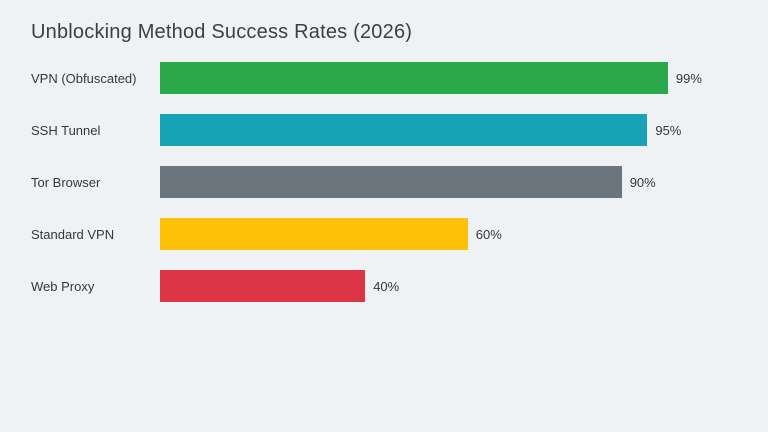 The image size is (768, 432). Describe the element at coordinates (668, 130) in the screenshot. I see `value-label: 95%` at that location.